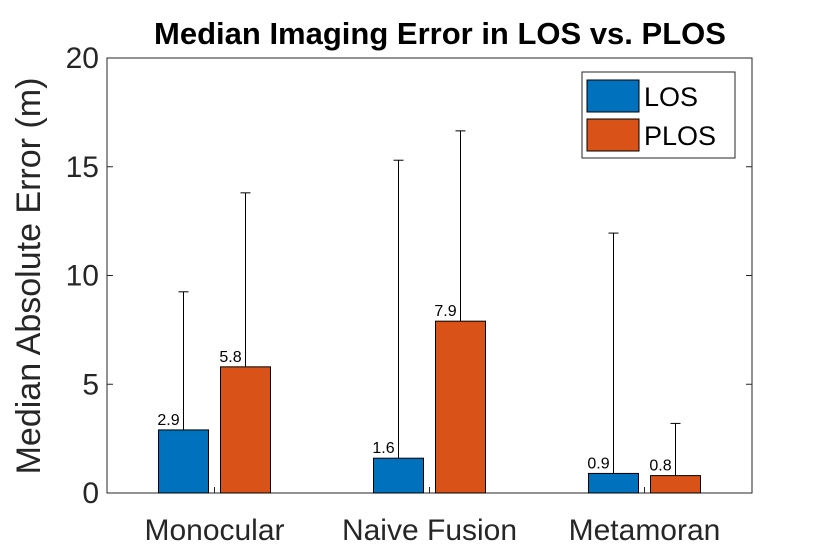 The height and width of the screenshot is (554, 830). Describe the element at coordinates (214, 530) in the screenshot. I see `x-tick-label: Monocular` at that location.